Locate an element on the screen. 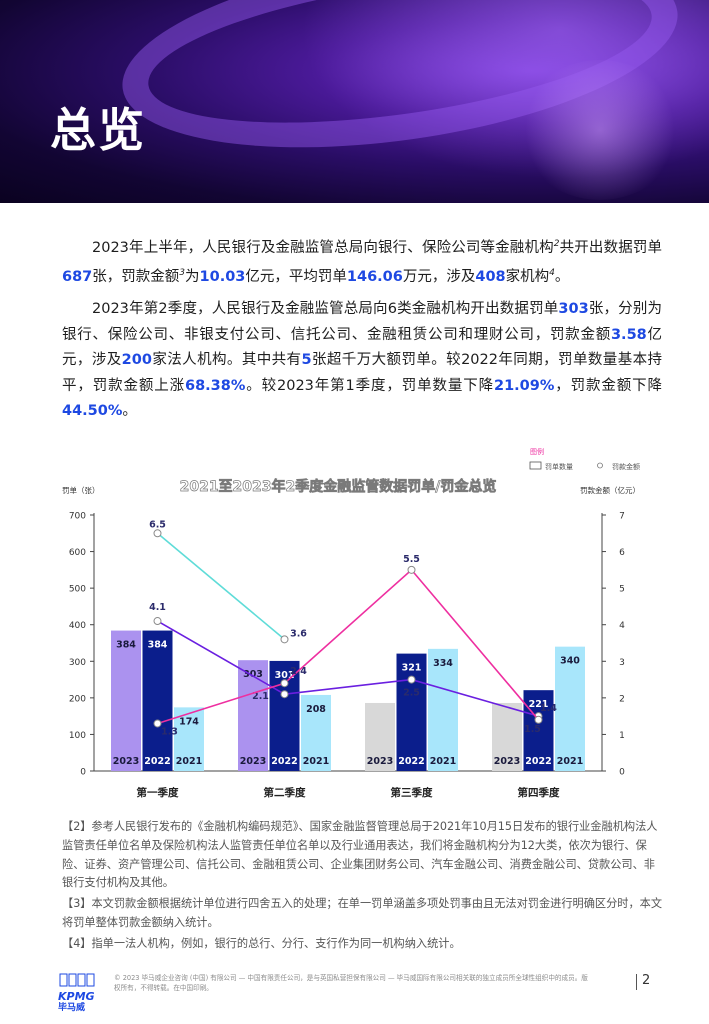 The image size is (709, 1024). y-tick-label: 600 is located at coordinates (77, 553).